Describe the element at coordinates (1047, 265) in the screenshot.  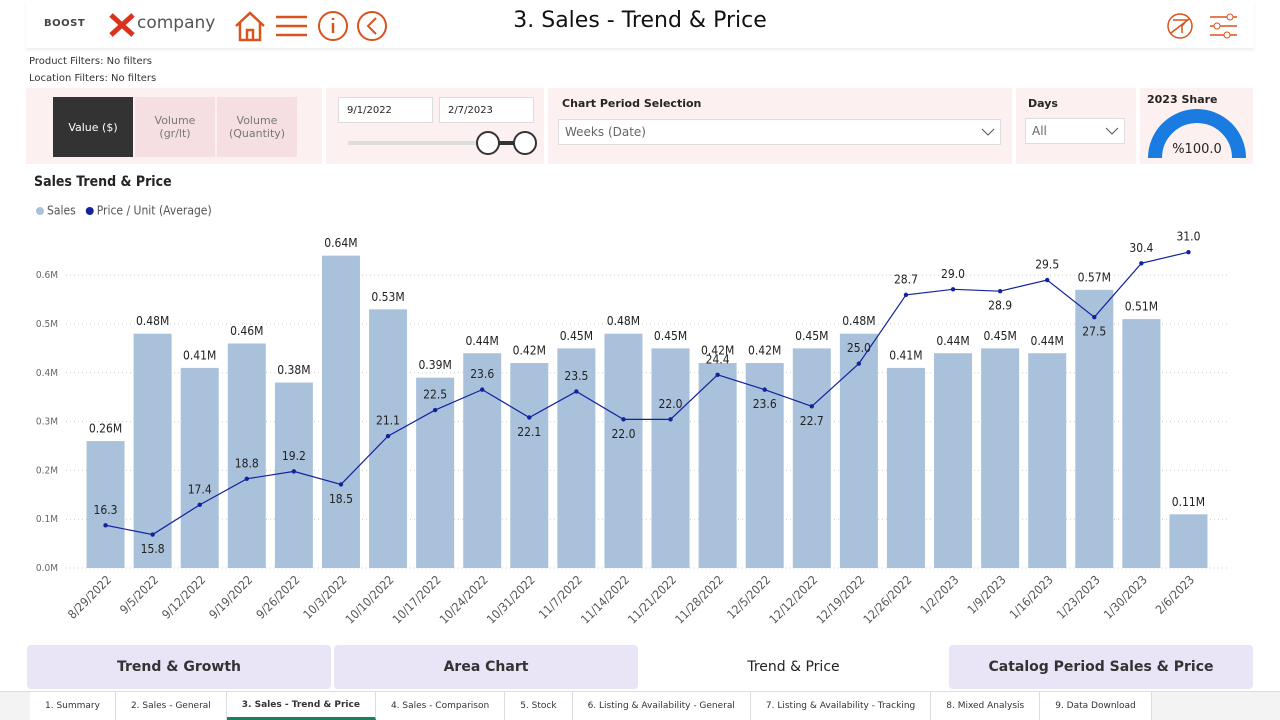
I see `price-value-label: 29.5` at that location.